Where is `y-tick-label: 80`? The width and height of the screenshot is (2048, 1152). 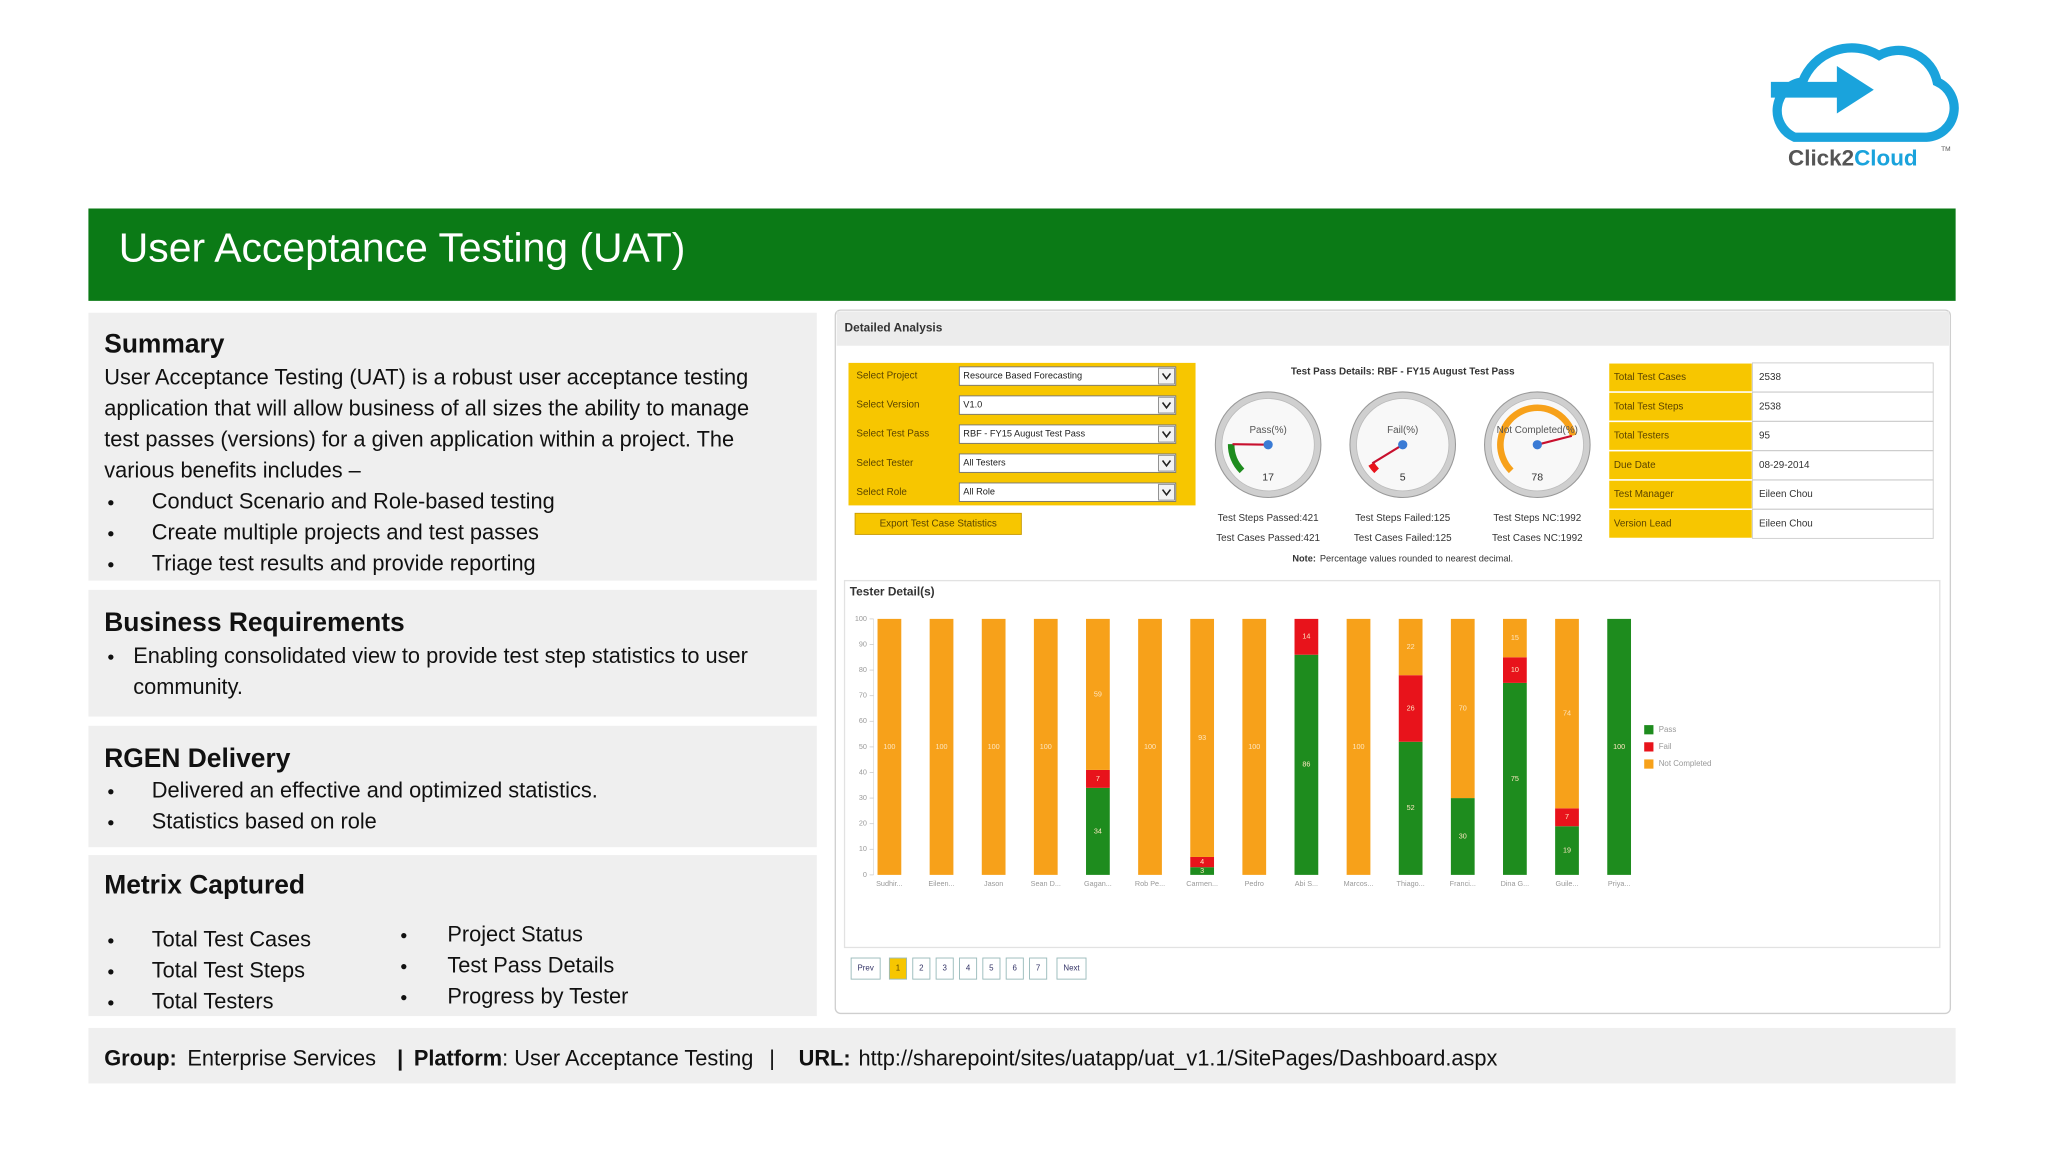
y-tick-label: 80 is located at coordinates (863, 669).